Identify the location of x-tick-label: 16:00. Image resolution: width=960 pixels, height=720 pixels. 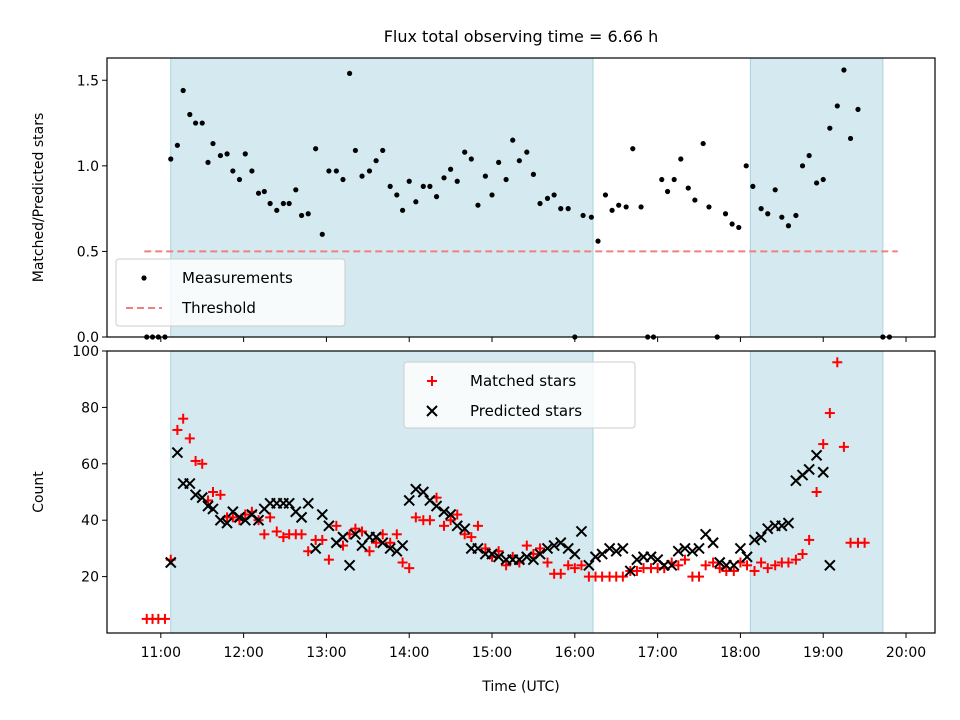
(575, 653).